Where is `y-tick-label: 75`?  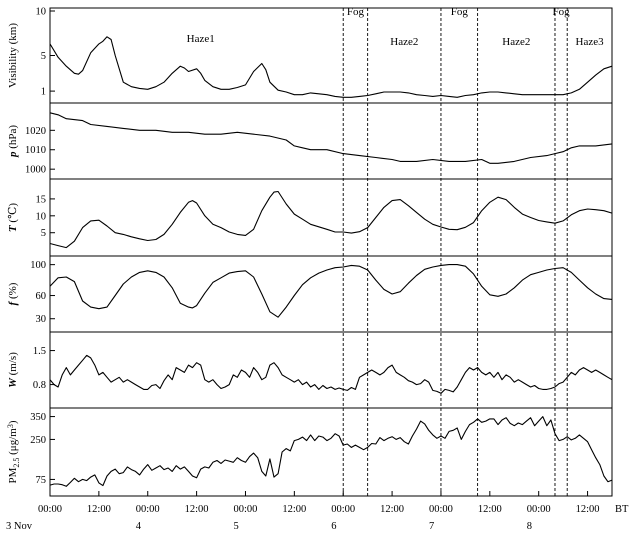 y-tick-label: 75 is located at coordinates (41, 480).